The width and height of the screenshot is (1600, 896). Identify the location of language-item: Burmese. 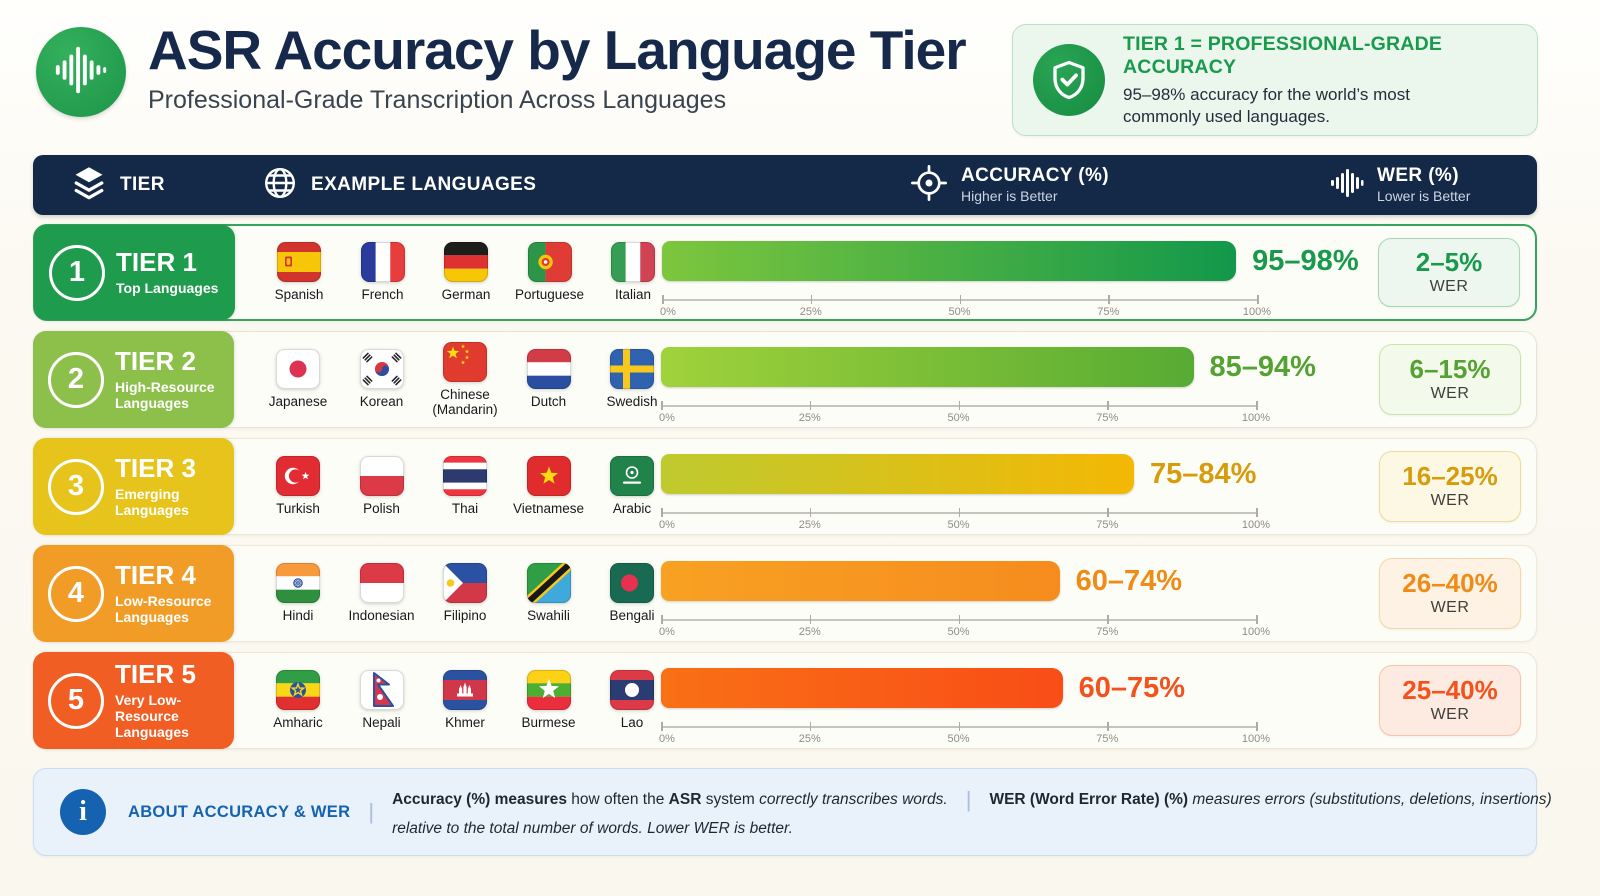
(549, 700).